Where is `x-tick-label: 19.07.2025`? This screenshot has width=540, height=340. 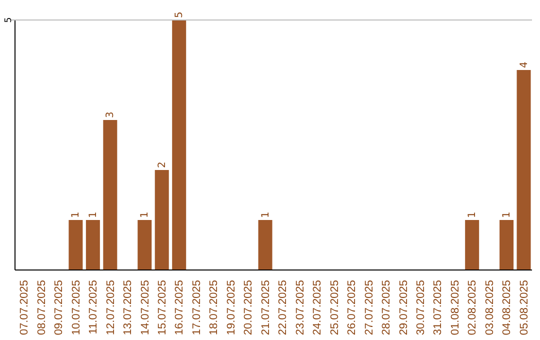
x-tick-label: 19.07.2025 is located at coordinates (231, 308).